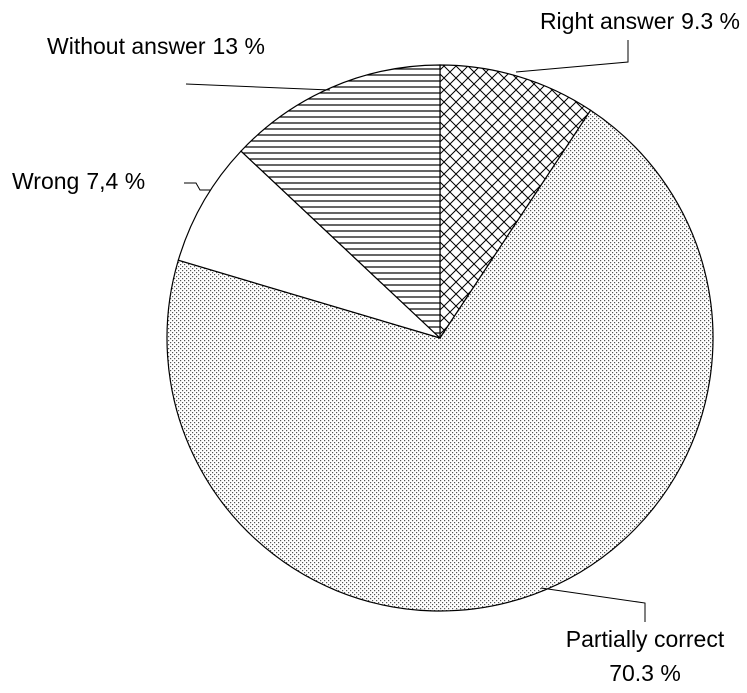  Describe the element at coordinates (645, 639) in the screenshot. I see `slice-category: Partially correct` at that location.